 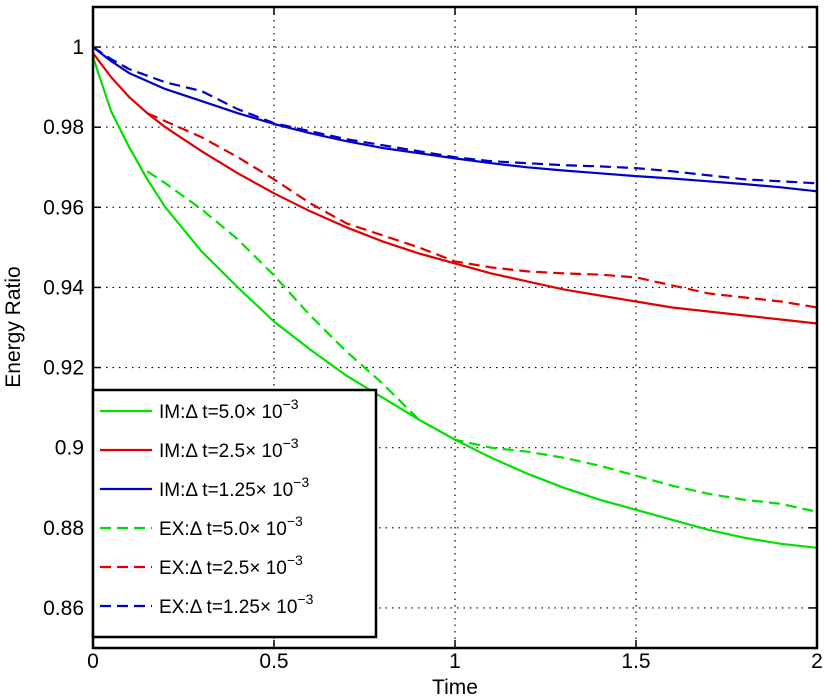 What do you see at coordinates (63, 287) in the screenshot?
I see `y-tick-label: 0.94` at bounding box center [63, 287].